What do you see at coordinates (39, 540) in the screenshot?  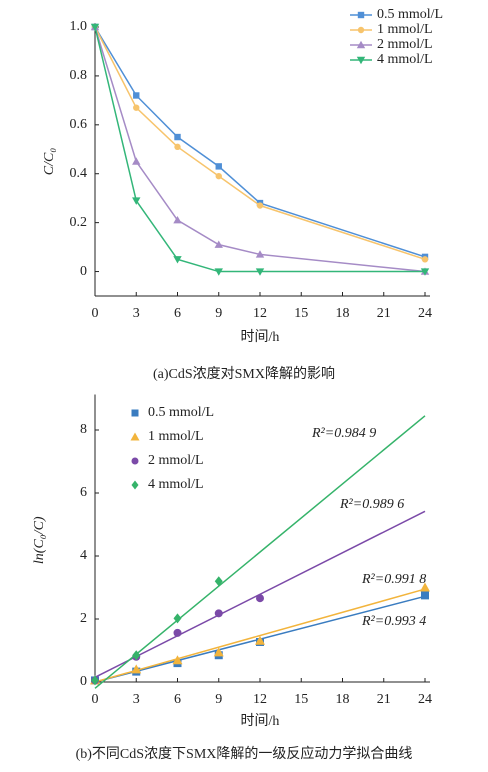 I see `y-axis-label: ln(C₀/C)` at bounding box center [39, 540].